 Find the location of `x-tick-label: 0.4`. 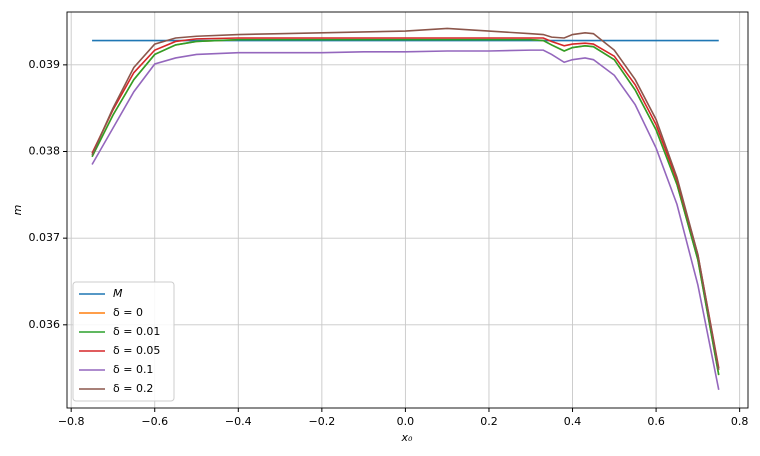

x-tick-label: 0.4 is located at coordinates (573, 421).